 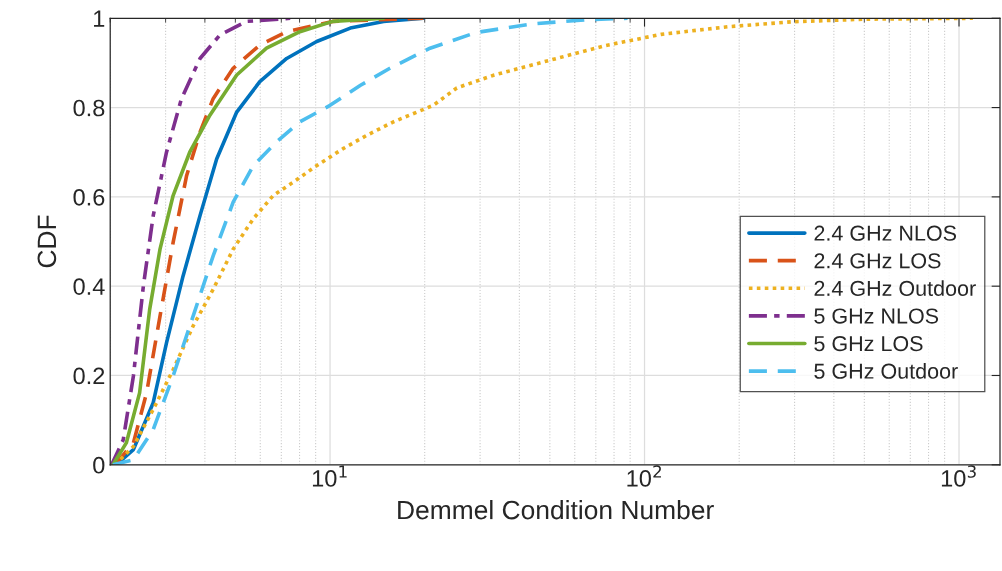 What do you see at coordinates (89, 197) in the screenshot?
I see `y-tick-label: 0.6` at bounding box center [89, 197].